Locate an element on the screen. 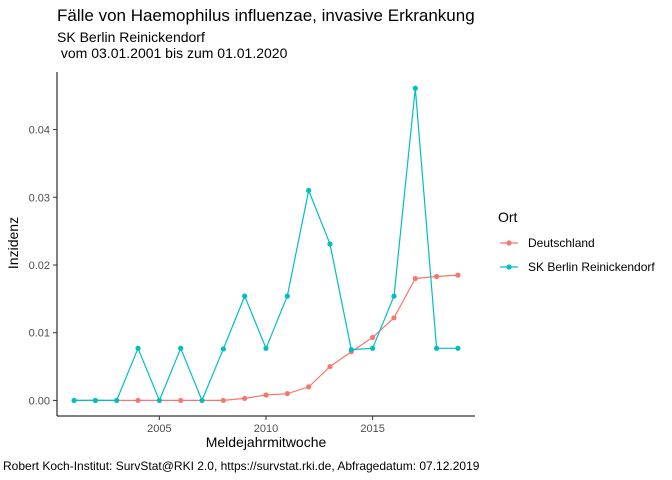 The image size is (672, 480). legend-title: Ort is located at coordinates (508, 217).